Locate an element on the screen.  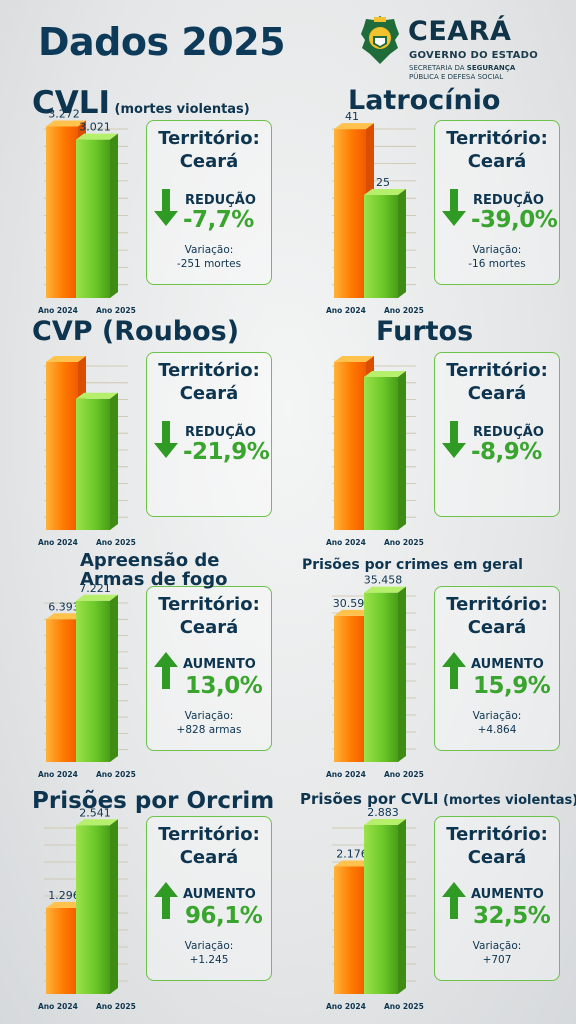
variation-text: Variação: -16 mortes is located at coordinates (497, 257).